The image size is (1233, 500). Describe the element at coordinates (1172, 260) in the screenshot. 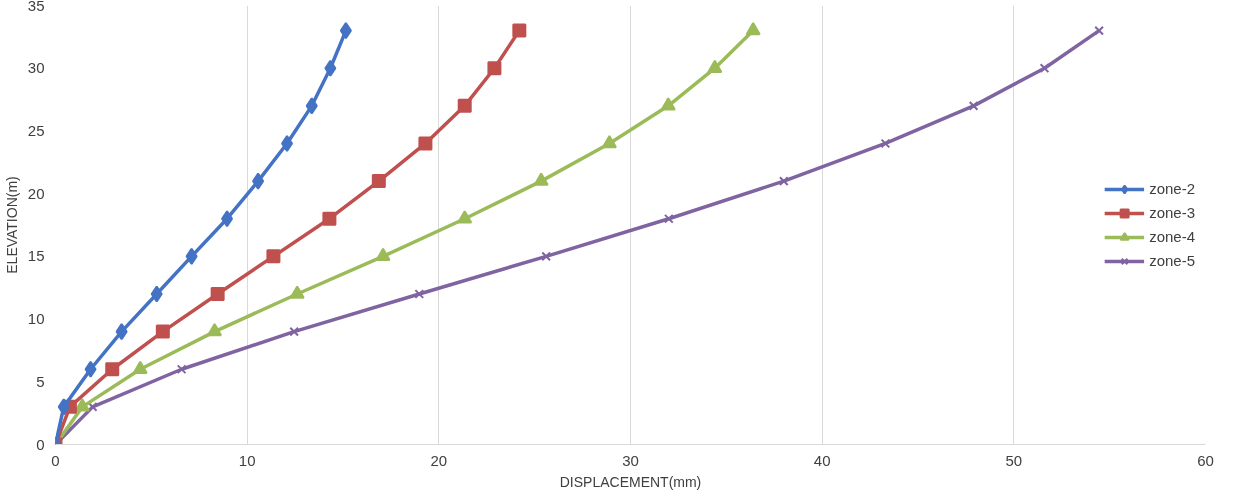

I see `legend-label: zone-5` at that location.